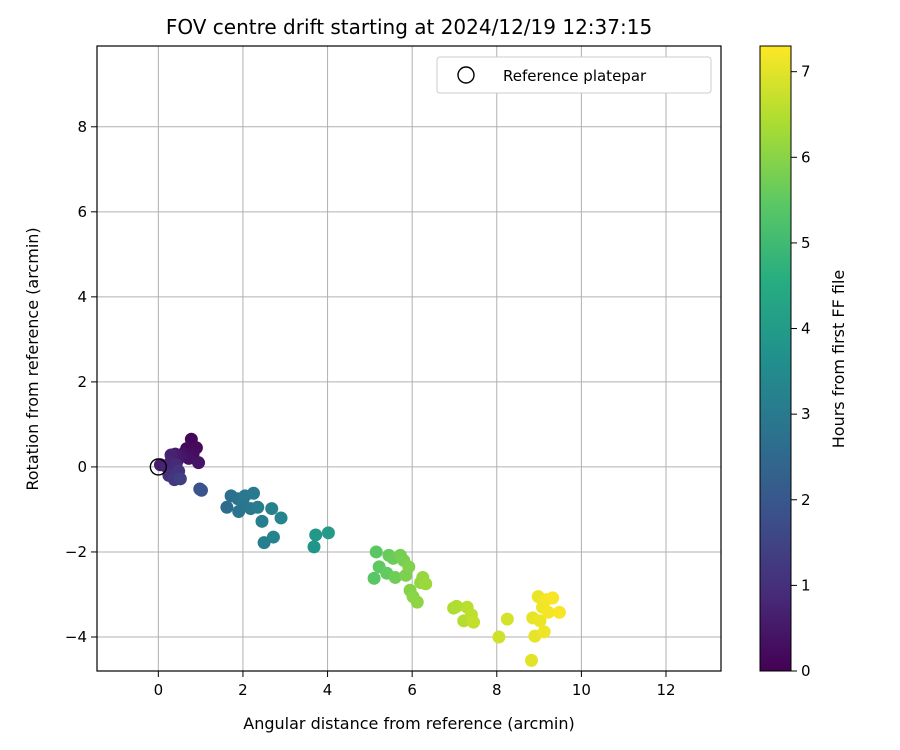  Describe the element at coordinates (82, 467) in the screenshot. I see `y-tick-label: 0` at that location.